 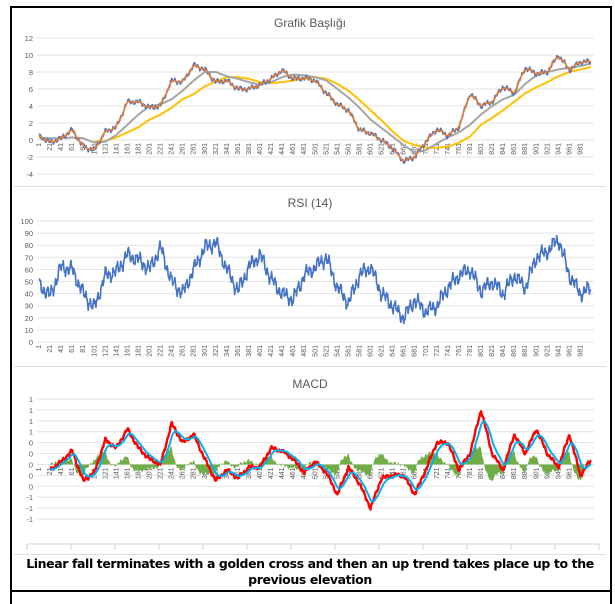 What do you see at coordinates (29, 282) in the screenshot?
I see `y-tick-label: 50` at bounding box center [29, 282].